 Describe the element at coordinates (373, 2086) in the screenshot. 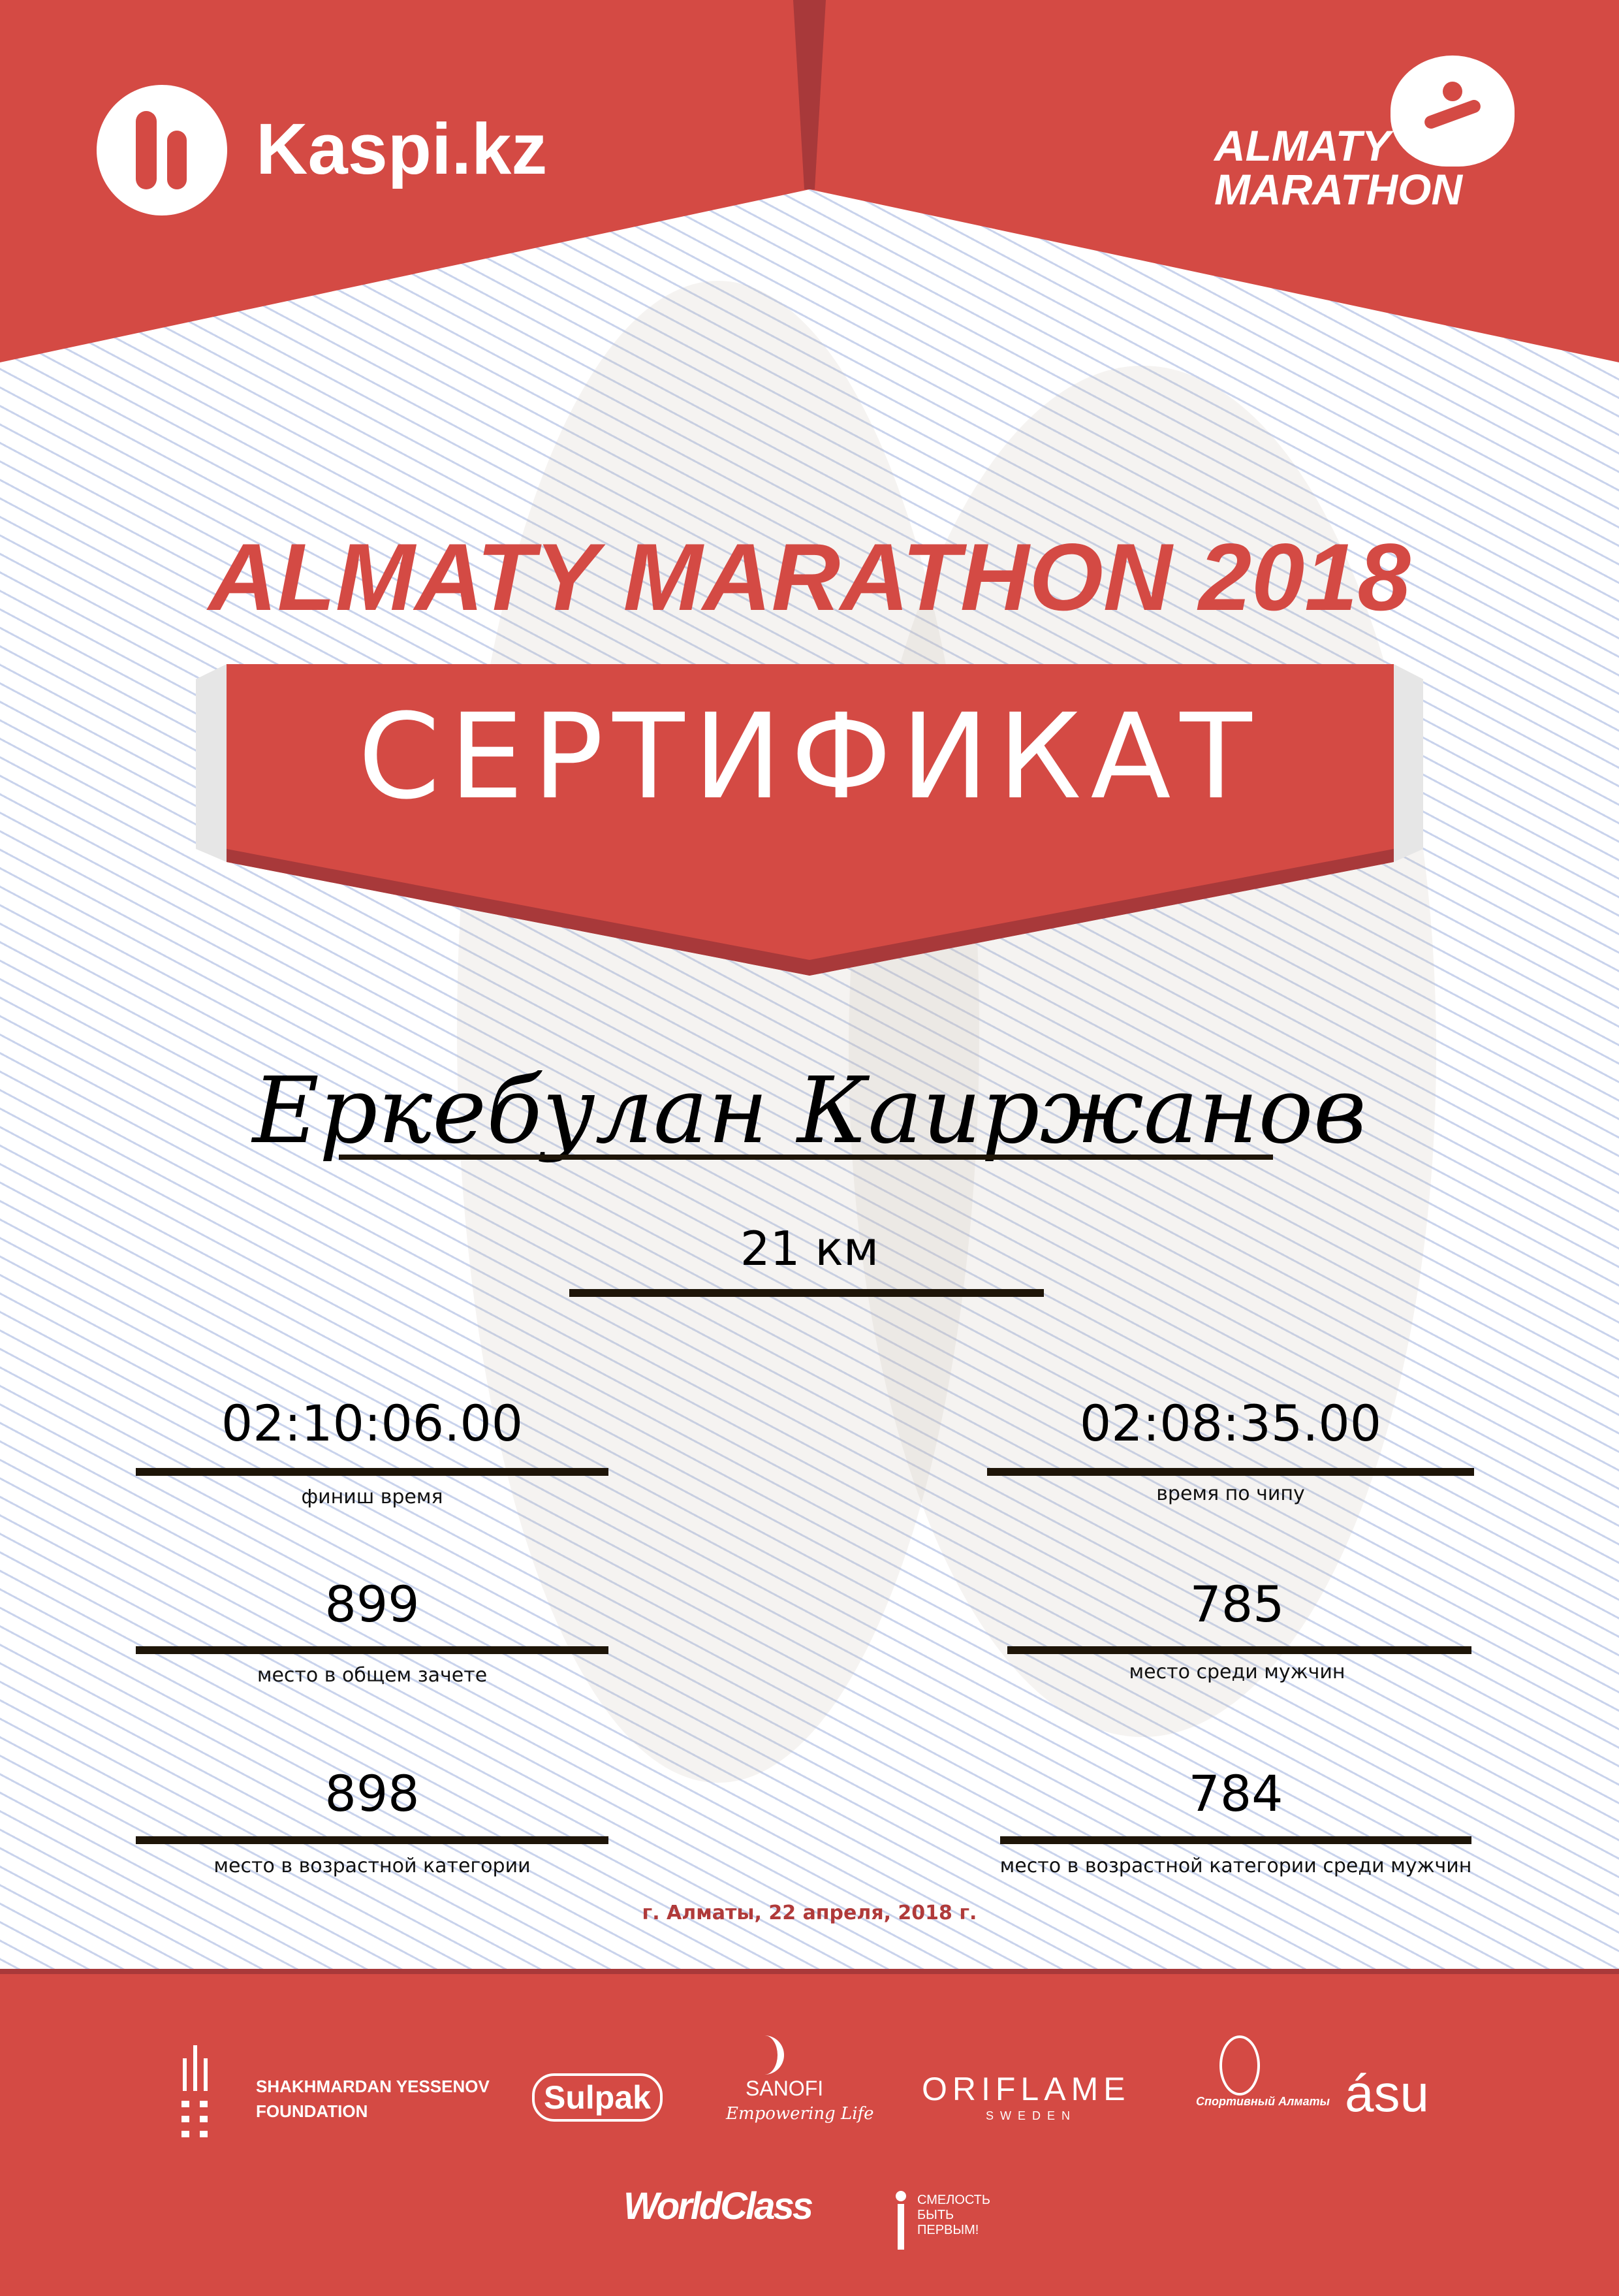

I see `yessenov-logo-line1: SHAKHMARDAN YESSENOV` at that location.